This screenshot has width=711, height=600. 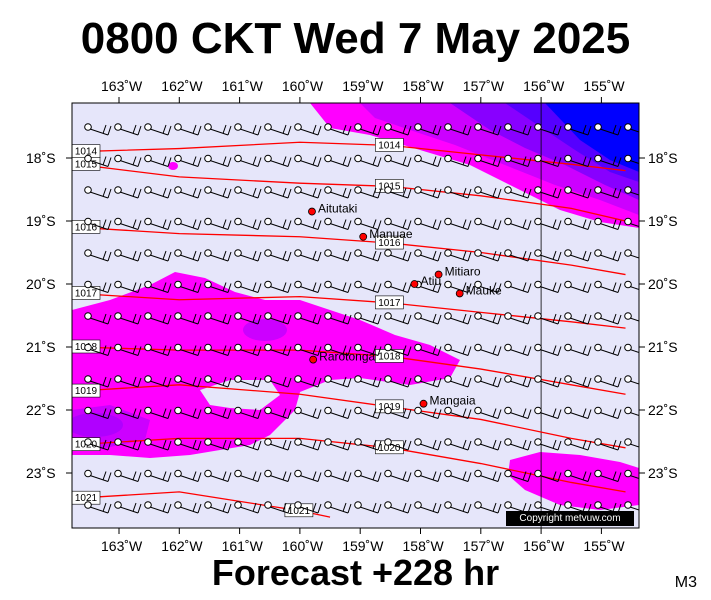 I want to click on longitude-label: 162˚W, so click(x=182, y=546).